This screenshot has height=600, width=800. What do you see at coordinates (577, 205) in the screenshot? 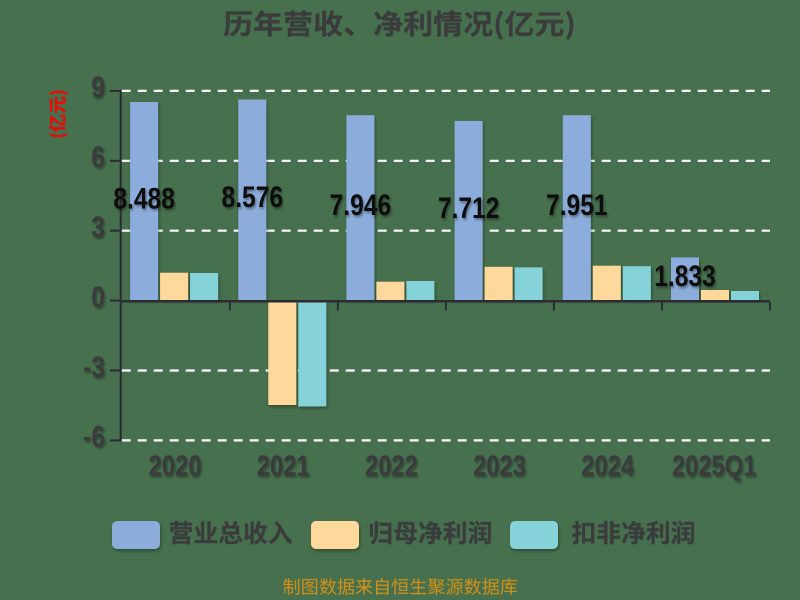
I see `svg-text: 7.951` at bounding box center [577, 205].